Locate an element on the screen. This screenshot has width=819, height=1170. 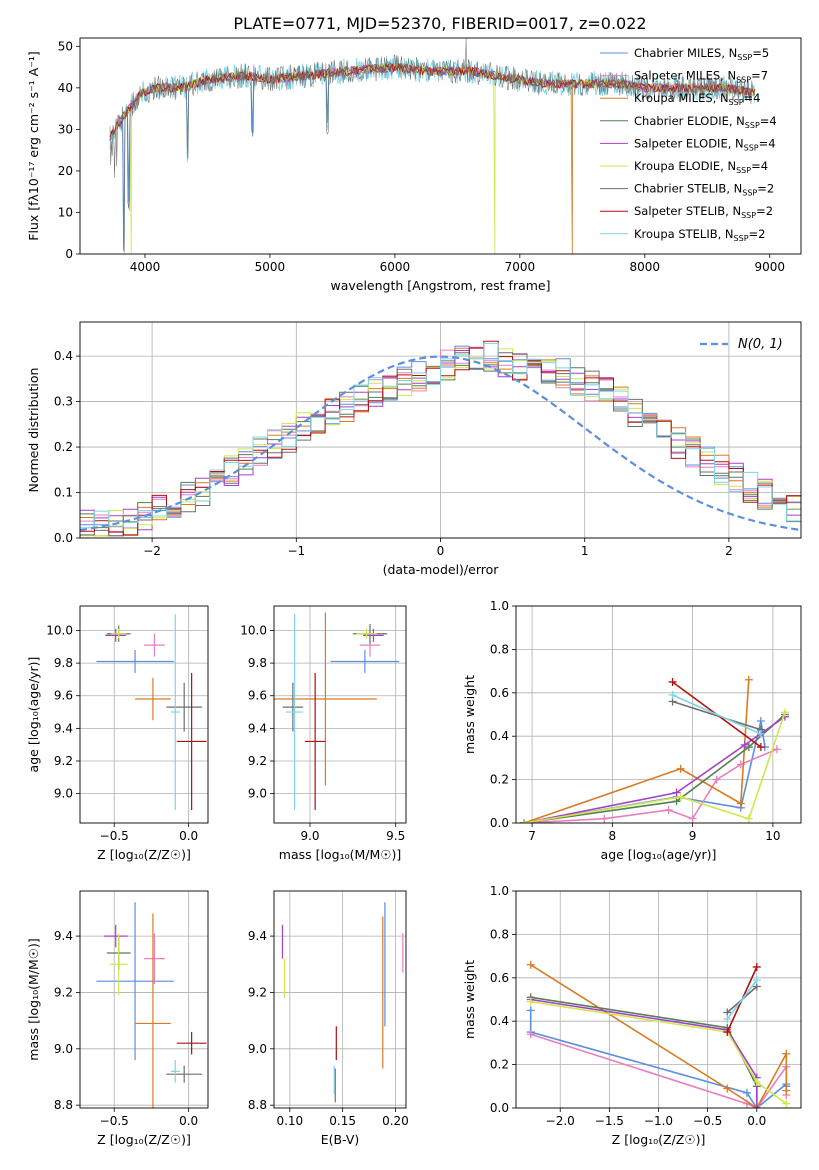
legend-entry: Kroupa STELIB, NSSP=2 is located at coordinates (699, 235).